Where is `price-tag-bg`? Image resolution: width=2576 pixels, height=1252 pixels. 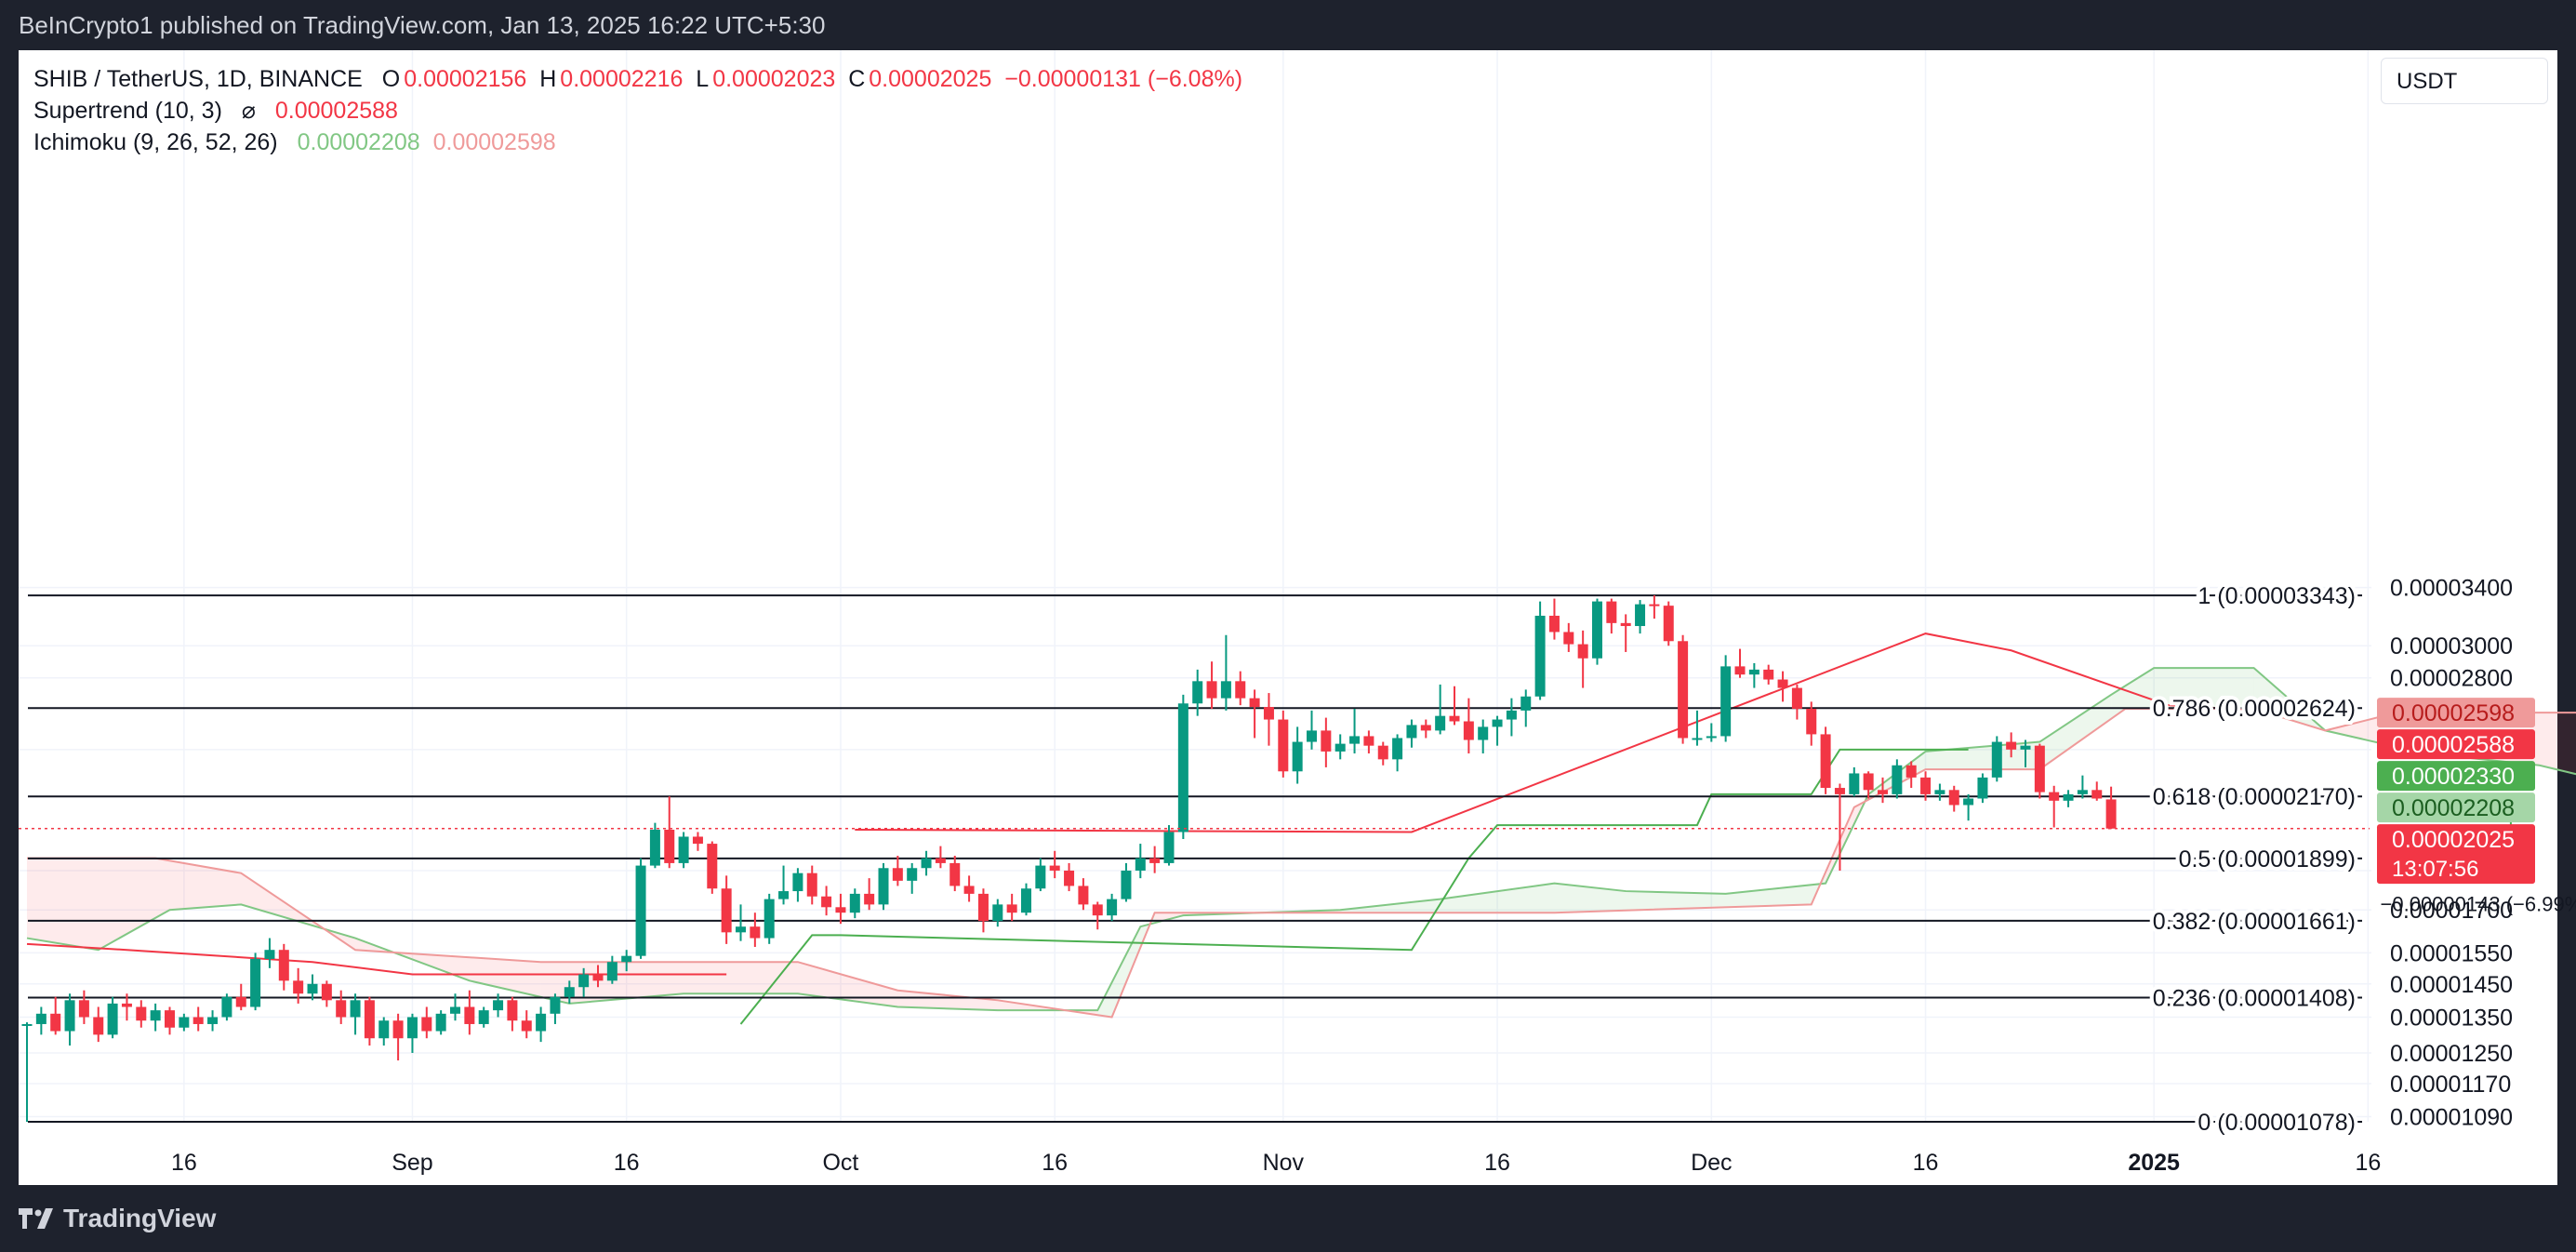
price-tag-bg is located at coordinates (2456, 807).